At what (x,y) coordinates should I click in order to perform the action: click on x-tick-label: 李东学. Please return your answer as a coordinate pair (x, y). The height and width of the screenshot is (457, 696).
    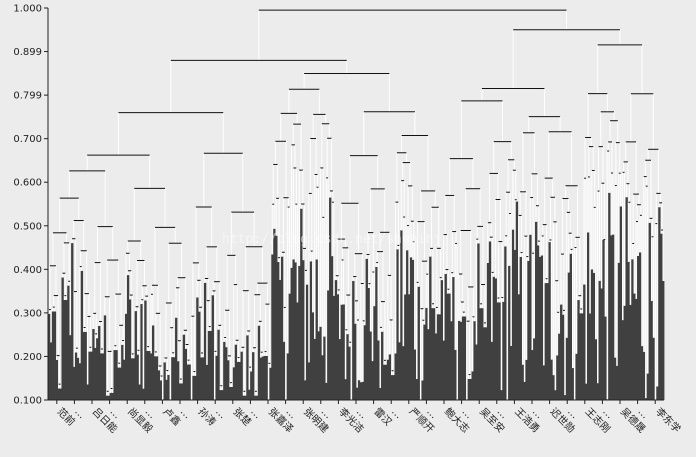
    Looking at the image, I should click on (668, 420).